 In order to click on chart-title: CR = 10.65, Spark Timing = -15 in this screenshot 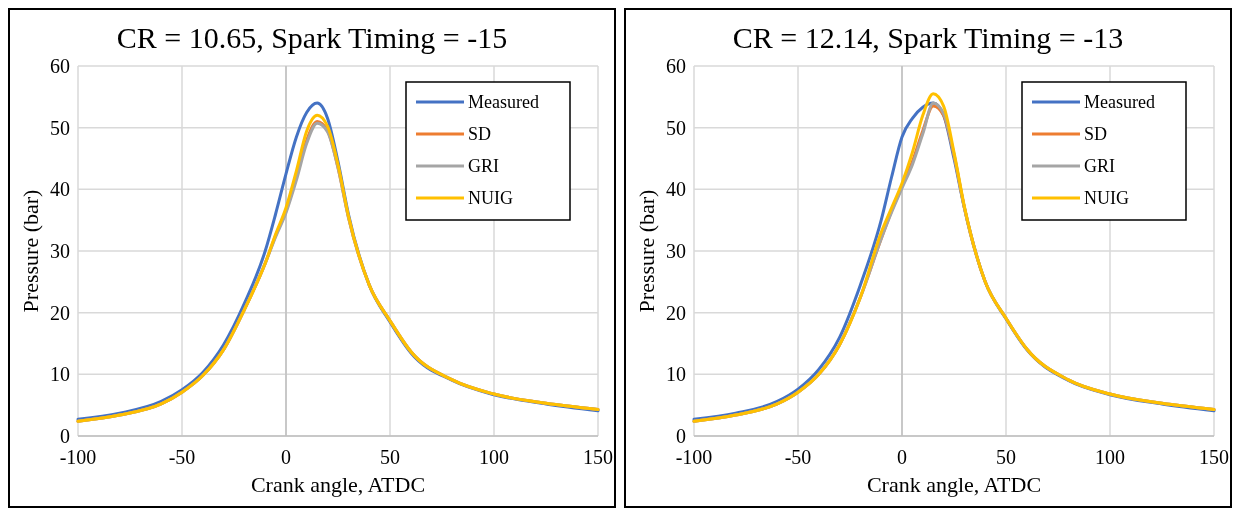, I will do `click(312, 37)`.